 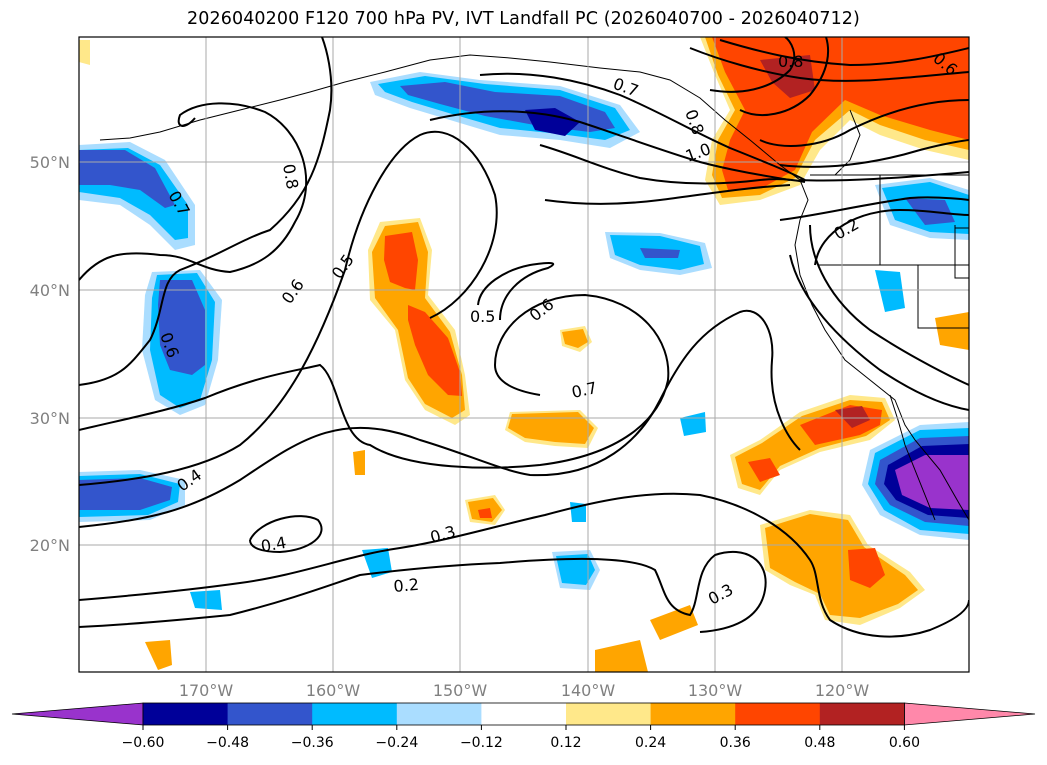 I want to click on latitude-labels: 50°N 40°N 30°N 20°N, so click(x=50, y=354).